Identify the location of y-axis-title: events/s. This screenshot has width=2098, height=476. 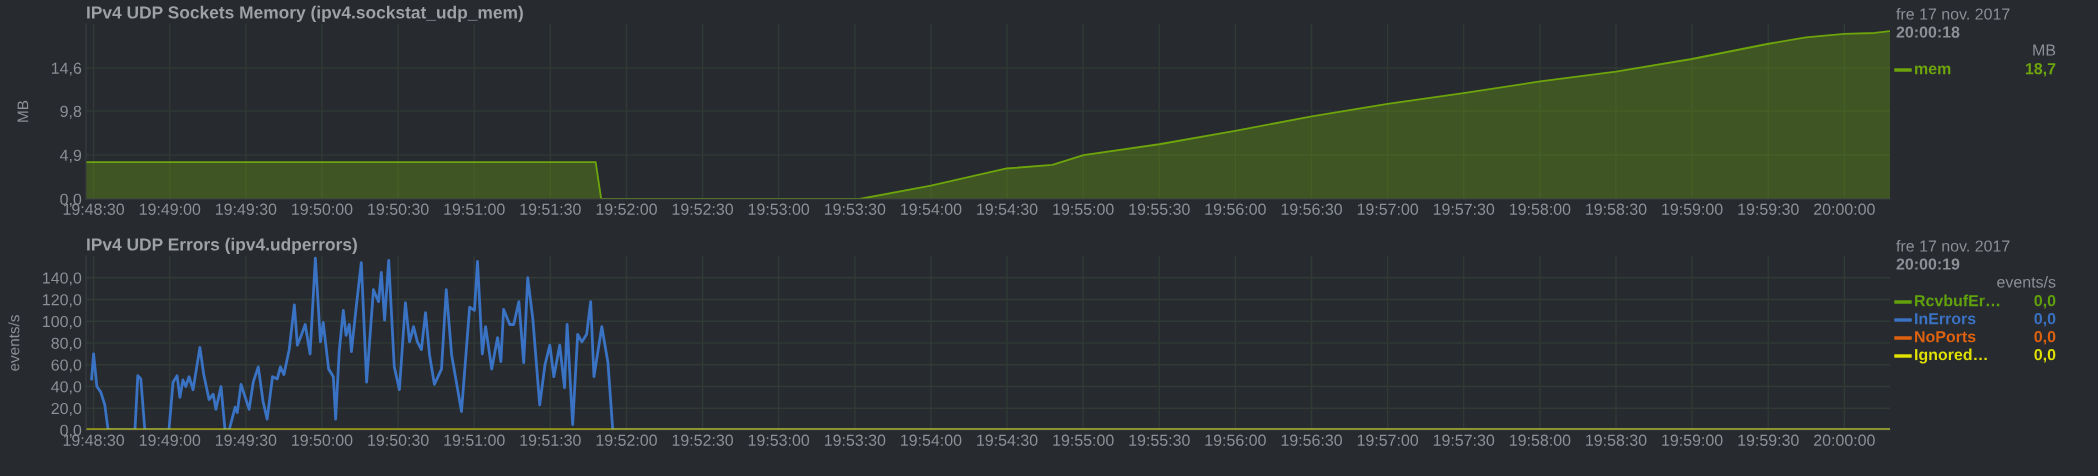
(14, 343).